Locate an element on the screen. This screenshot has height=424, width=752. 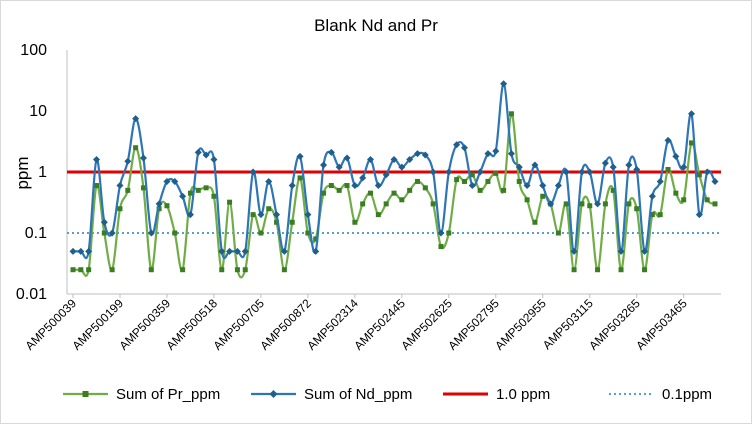
legend-label: Sum of Pr_ppm is located at coordinates (168, 394).